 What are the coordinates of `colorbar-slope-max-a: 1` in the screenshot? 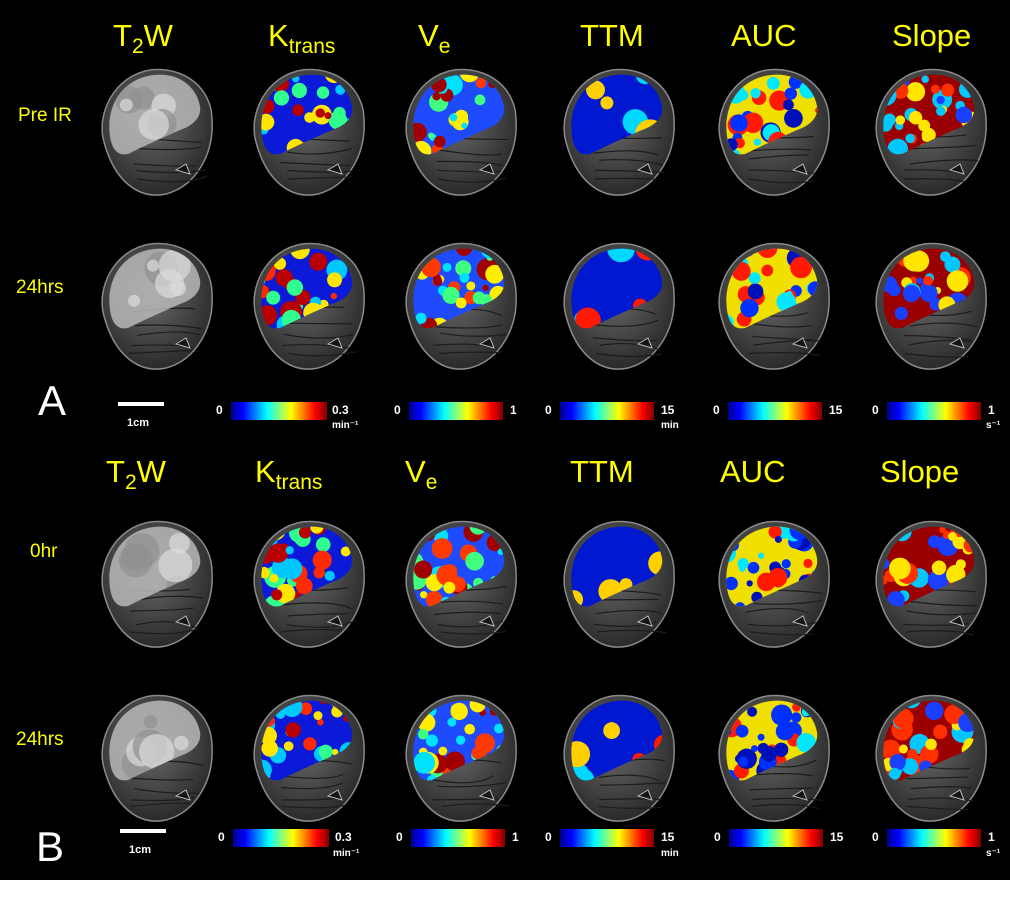 It's located at (991, 410).